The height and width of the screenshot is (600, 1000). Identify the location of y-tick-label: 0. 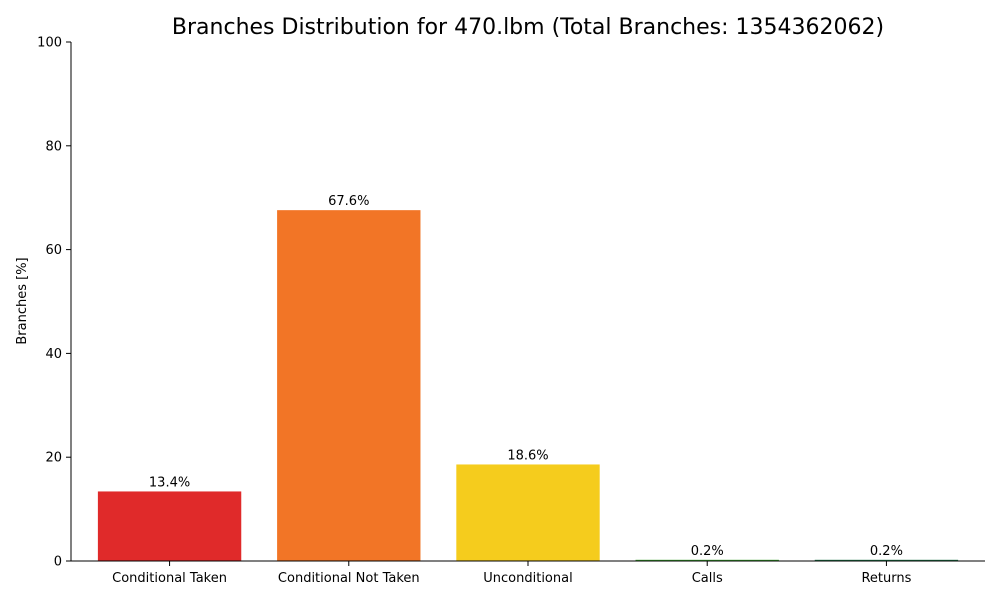
(58, 562).